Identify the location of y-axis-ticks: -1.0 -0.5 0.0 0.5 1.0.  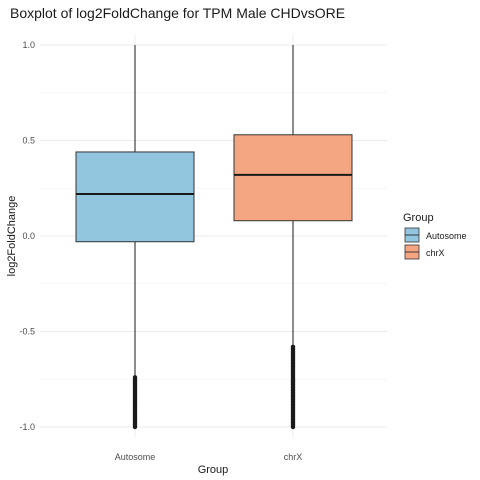
(27, 236).